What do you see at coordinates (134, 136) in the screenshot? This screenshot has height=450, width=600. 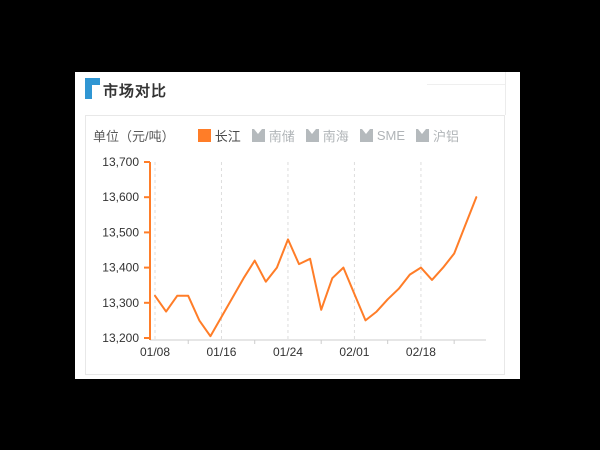 I see `unit-label: 单位（元/吨）` at bounding box center [134, 136].